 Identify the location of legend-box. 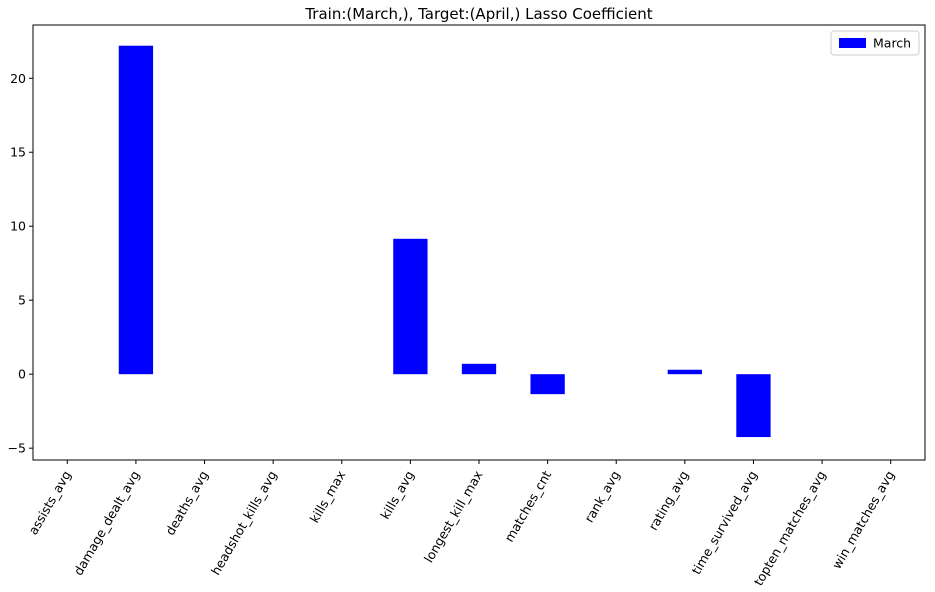
(875, 43).